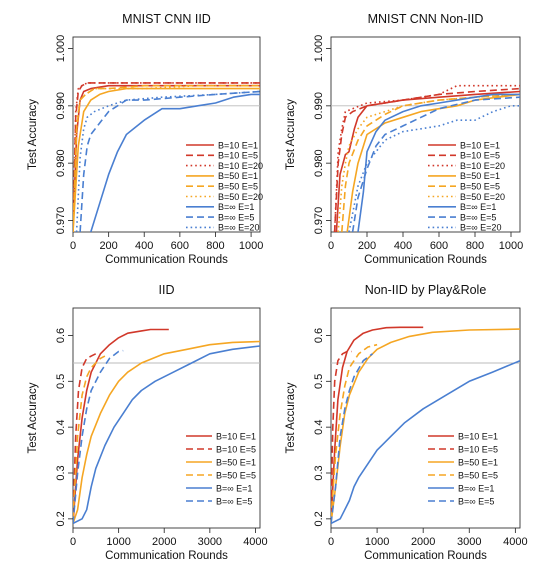 Image resolution: width=557 pixels, height=579 pixels. What do you see at coordinates (426, 19) in the screenshot?
I see `chart-title: MNIST CNN Non-IID` at bounding box center [426, 19].